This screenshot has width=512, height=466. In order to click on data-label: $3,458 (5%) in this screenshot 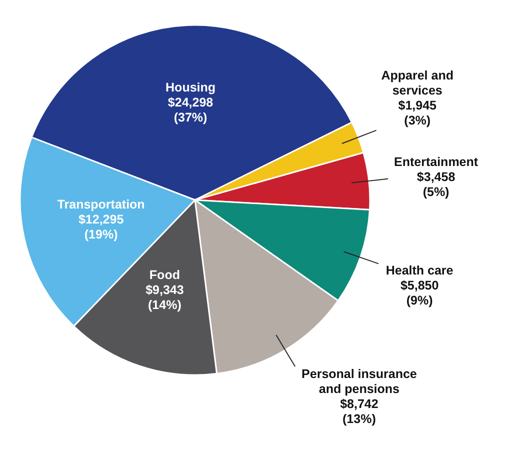, I will do `click(436, 185)`.